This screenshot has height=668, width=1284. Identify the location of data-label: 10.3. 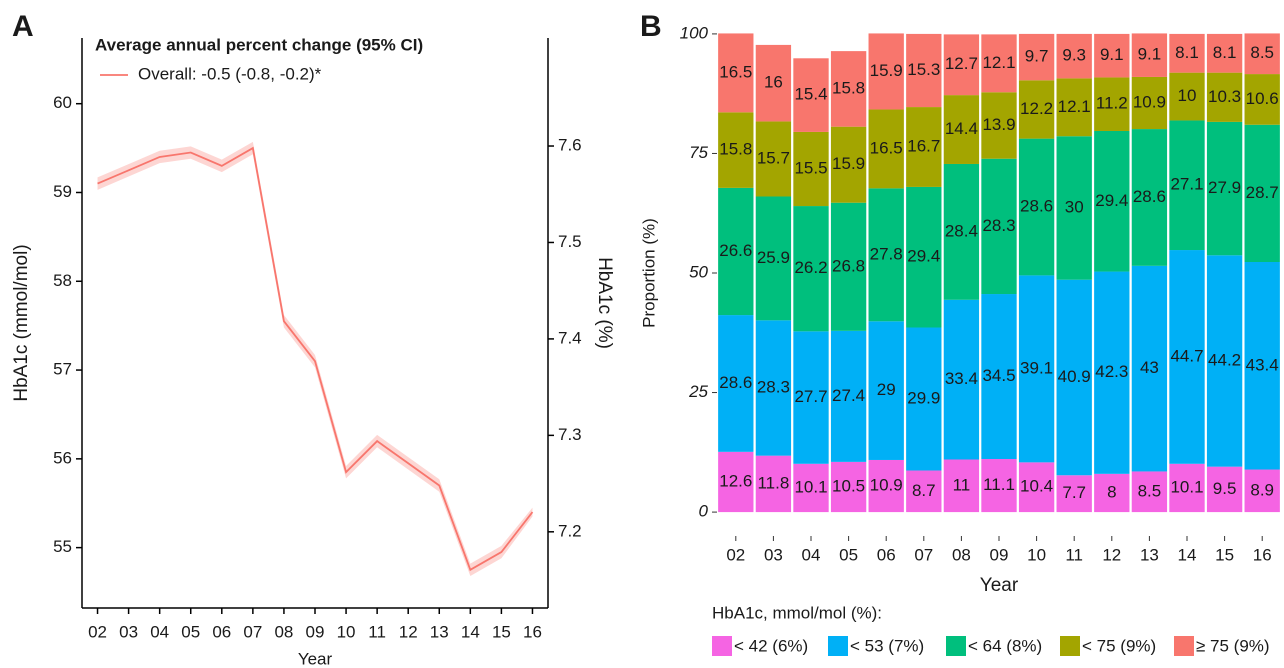
(1224, 96).